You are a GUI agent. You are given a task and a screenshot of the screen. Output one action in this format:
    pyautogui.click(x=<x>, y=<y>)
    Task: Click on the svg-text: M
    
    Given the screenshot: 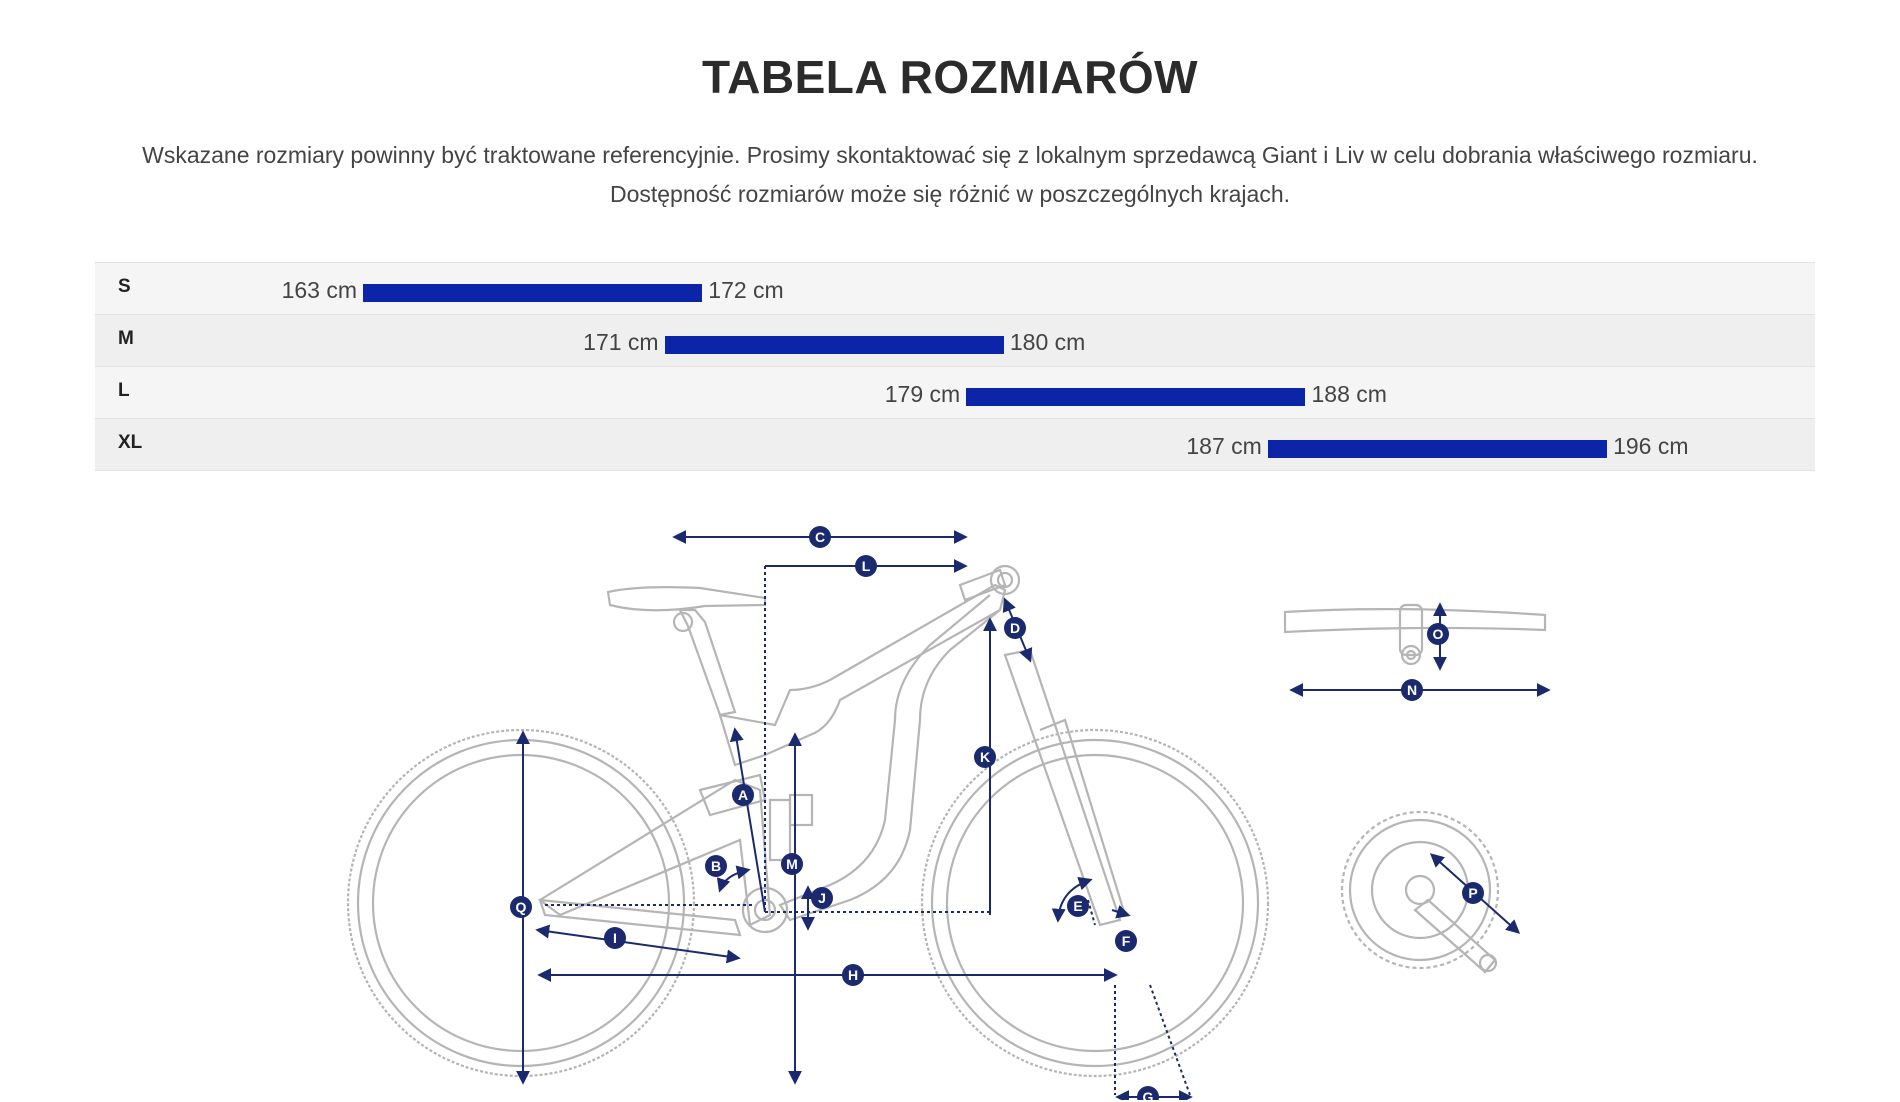 What is the action you would take?
    pyautogui.click(x=792, y=864)
    